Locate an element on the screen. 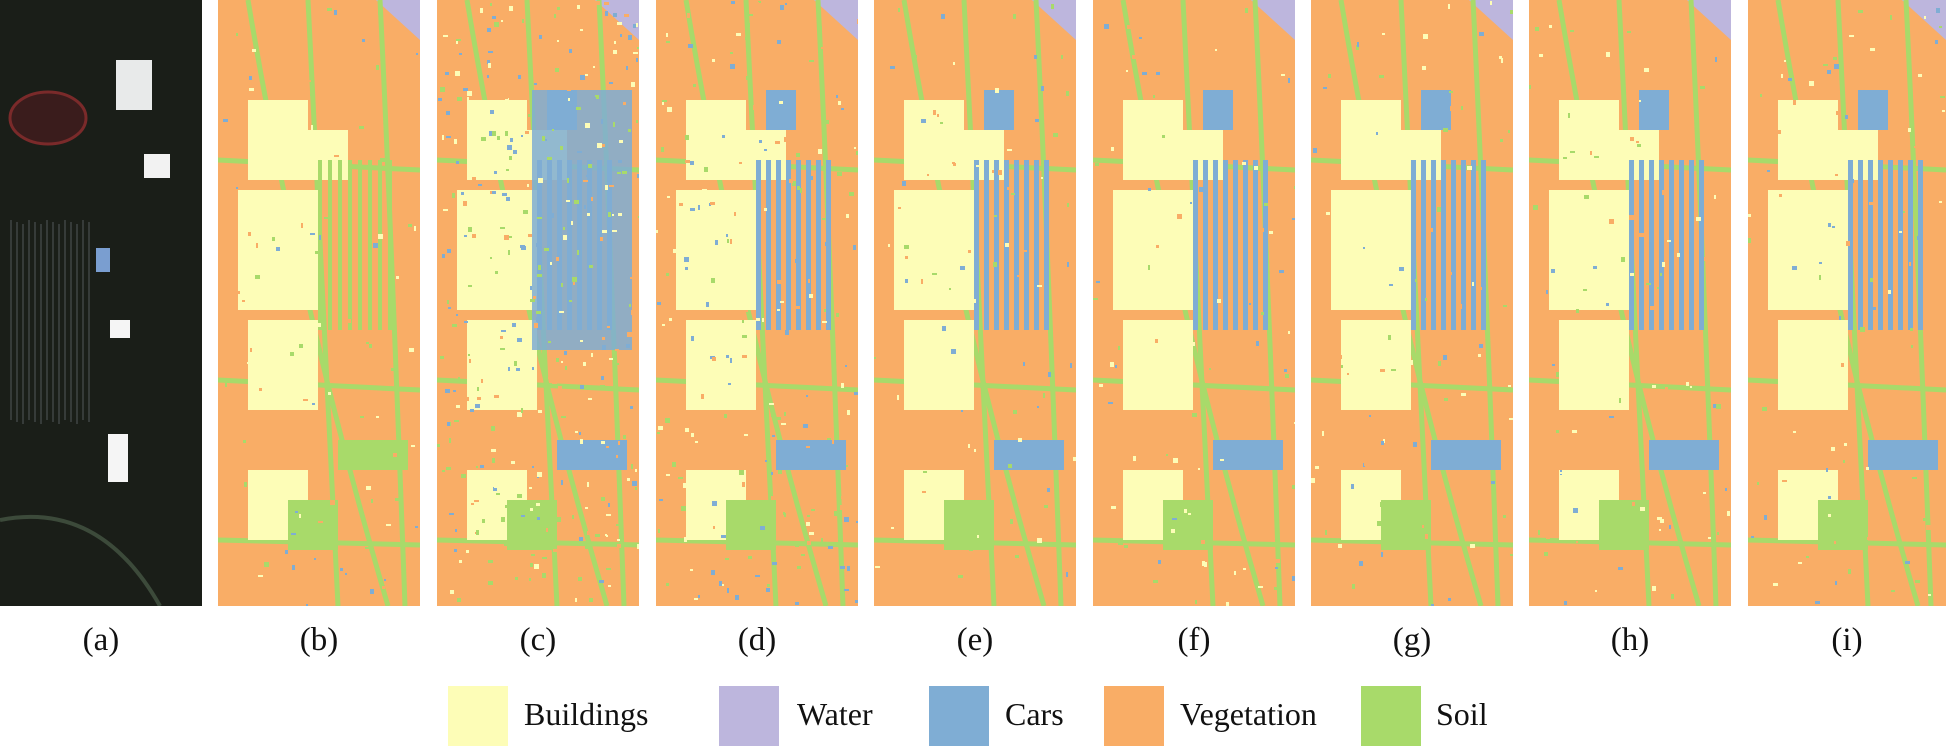 This screenshot has width=1946, height=752. legend-label-water: Water is located at coordinates (835, 714).